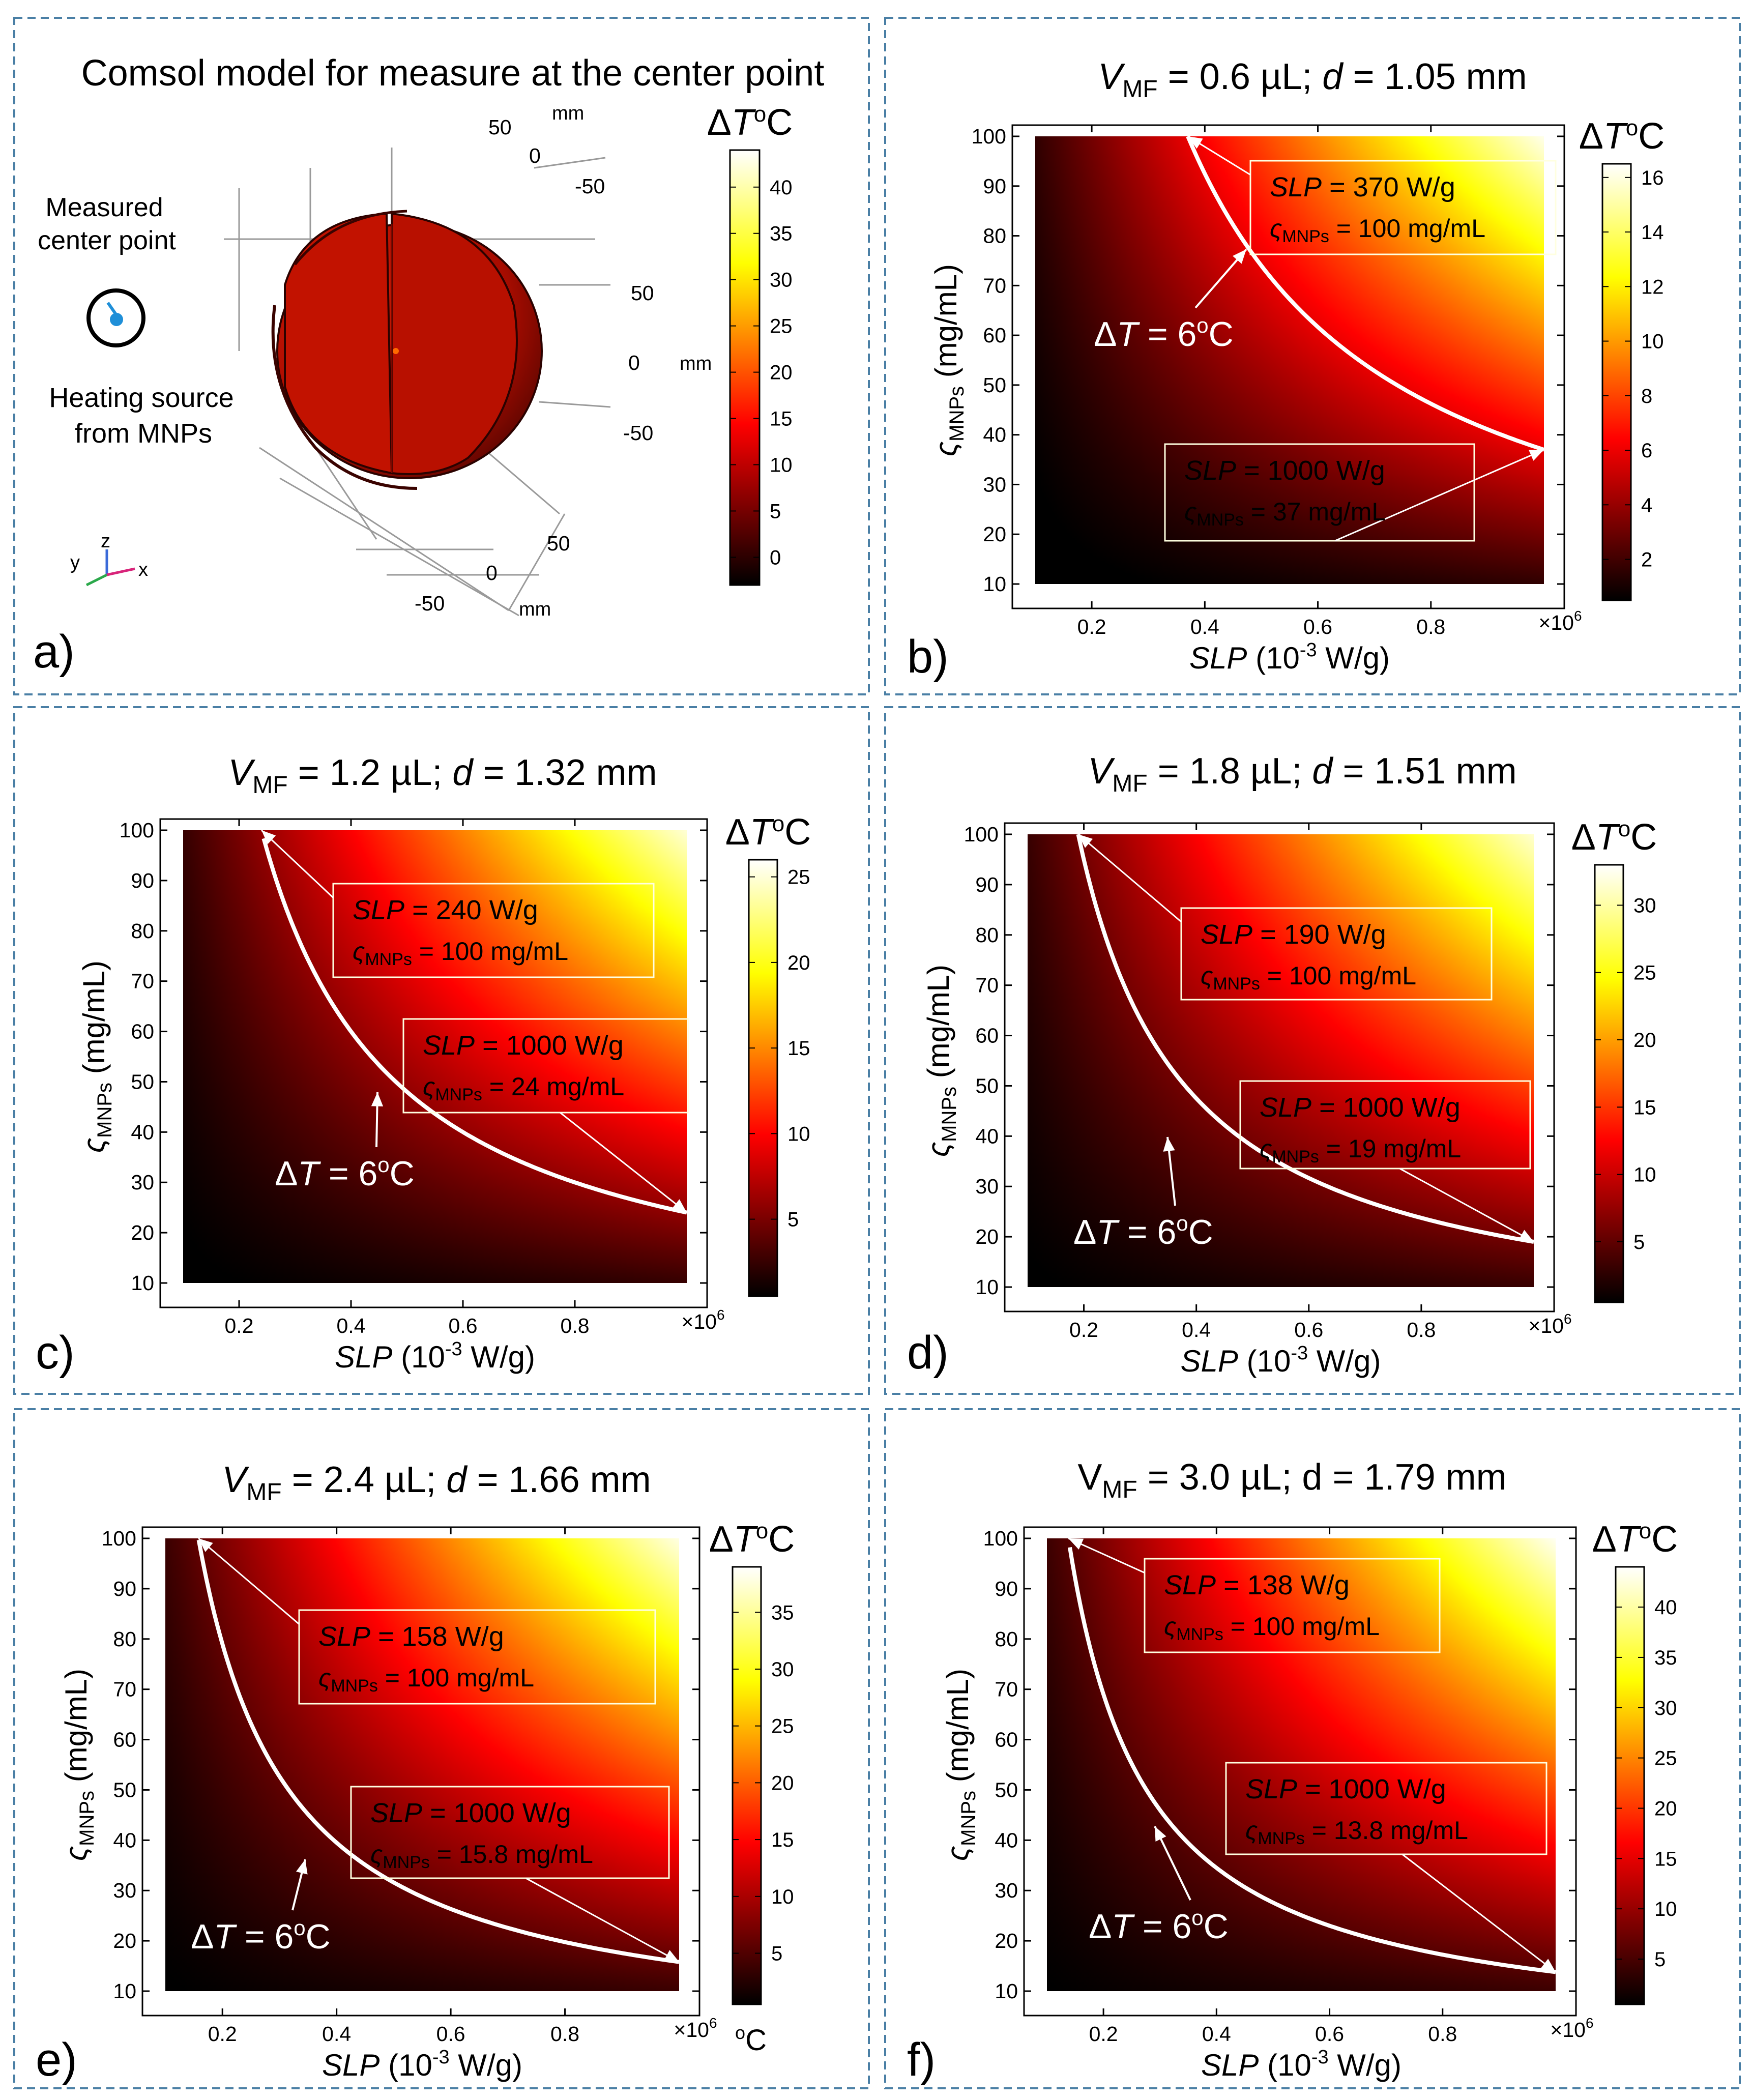  I want to click on panel-b-xtick-label: 0.6, so click(1317, 626).